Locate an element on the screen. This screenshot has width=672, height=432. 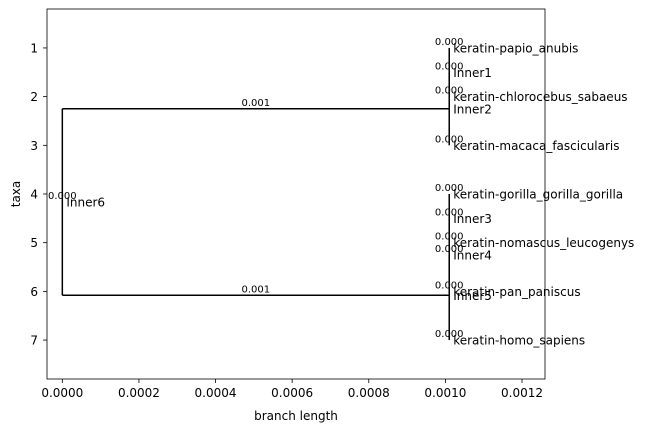
branch-length-label-inner4: 0.000 is located at coordinates (449, 249).